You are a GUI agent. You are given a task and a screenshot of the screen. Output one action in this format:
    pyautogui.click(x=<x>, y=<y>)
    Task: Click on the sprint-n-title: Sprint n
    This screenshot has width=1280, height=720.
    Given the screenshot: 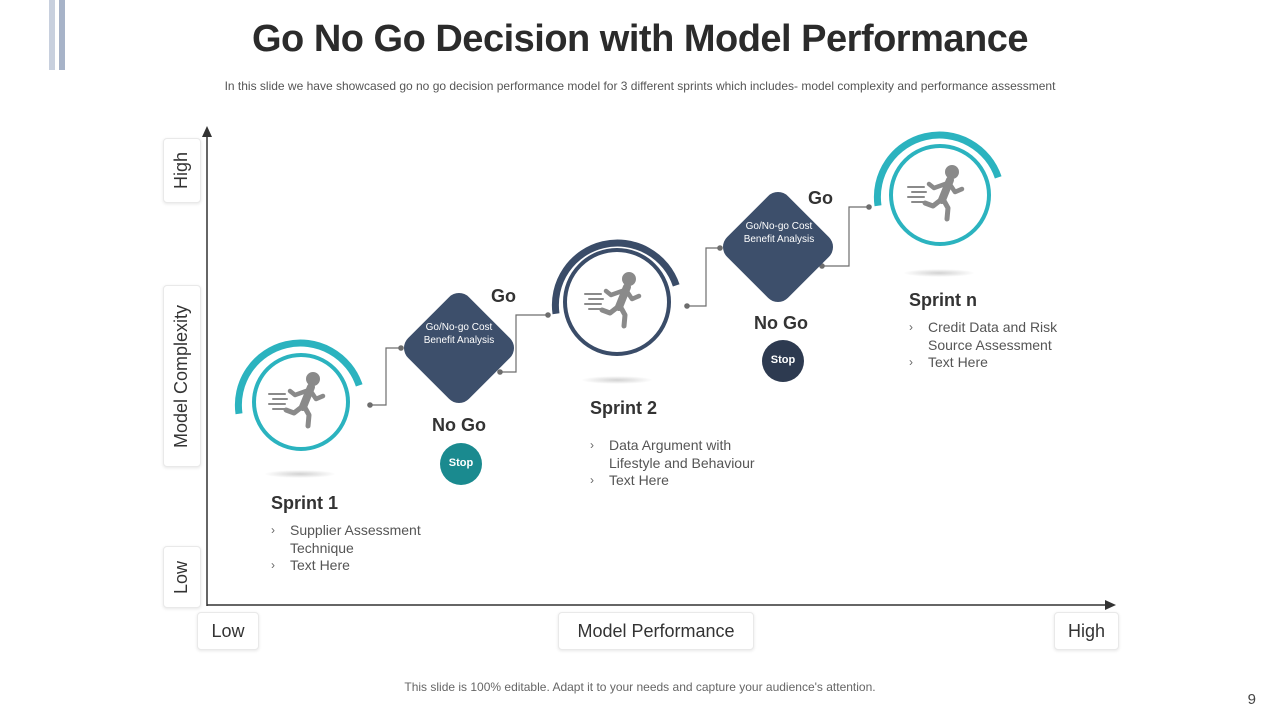 What is the action you would take?
    pyautogui.click(x=943, y=300)
    